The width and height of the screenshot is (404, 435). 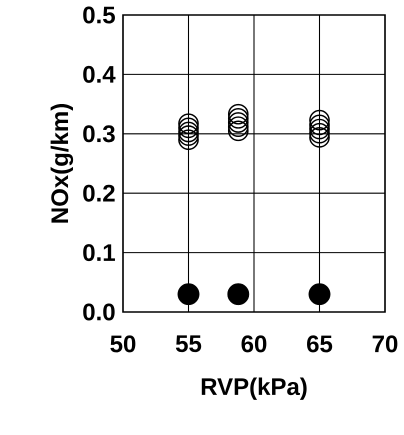 What do you see at coordinates (99, 15) in the screenshot?
I see `y-tick-label: 0.5` at bounding box center [99, 15].